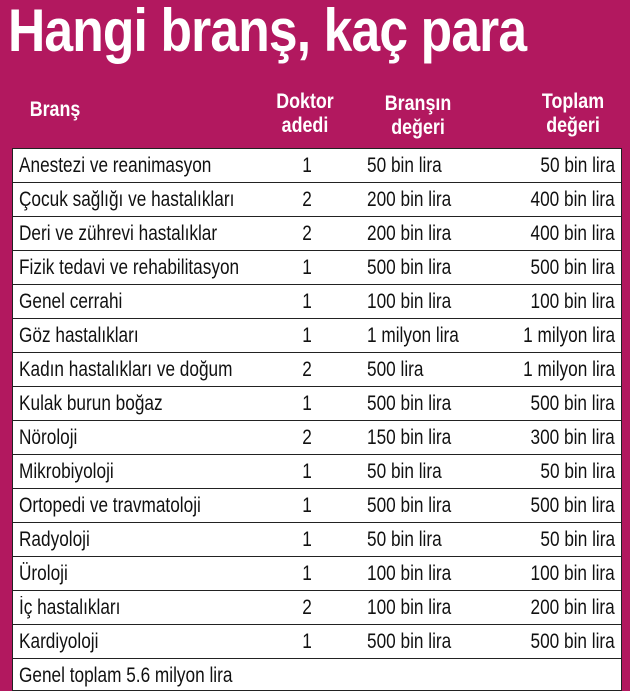 This screenshot has height=691, width=630. What do you see at coordinates (317, 438) in the screenshot?
I see `table-row: Nöroloji 2 150 bin lira 300 bin lira` at bounding box center [317, 438].